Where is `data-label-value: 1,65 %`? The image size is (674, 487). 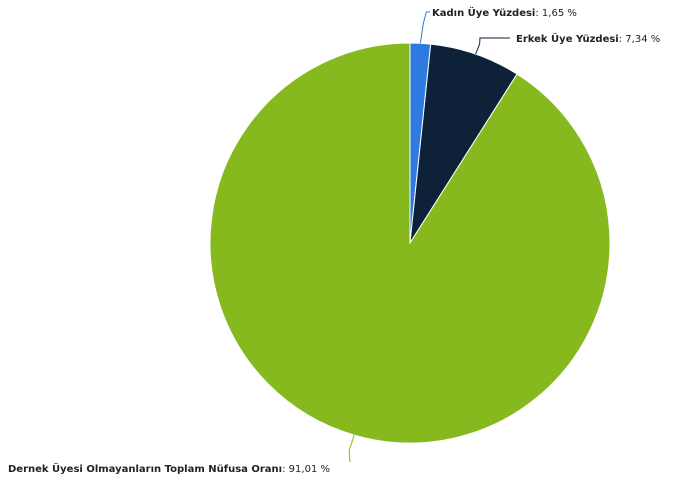
data-label-value: 1,65 % is located at coordinates (559, 13).